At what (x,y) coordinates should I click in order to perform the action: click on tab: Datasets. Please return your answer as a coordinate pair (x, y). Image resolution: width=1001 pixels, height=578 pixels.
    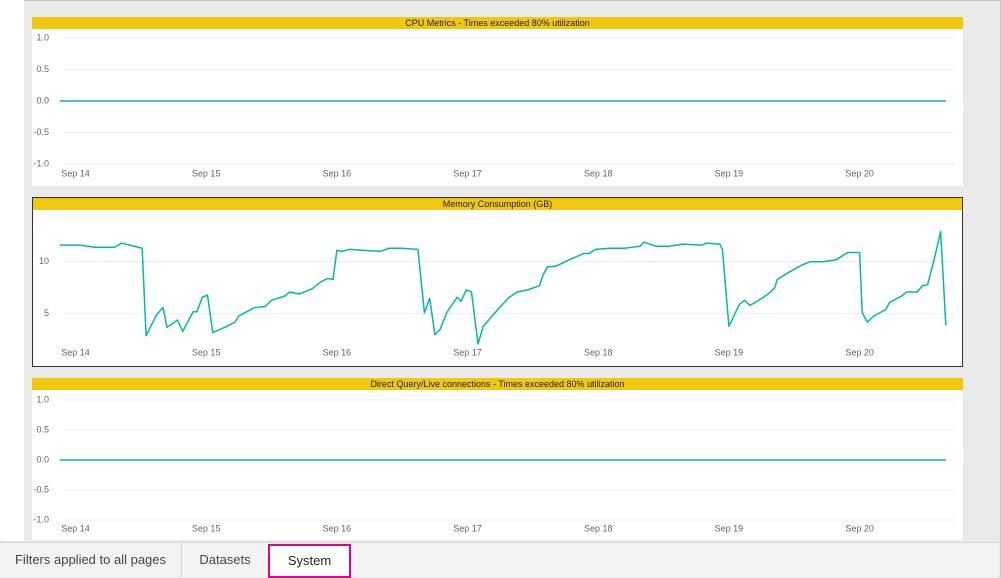
    Looking at the image, I should click on (225, 559).